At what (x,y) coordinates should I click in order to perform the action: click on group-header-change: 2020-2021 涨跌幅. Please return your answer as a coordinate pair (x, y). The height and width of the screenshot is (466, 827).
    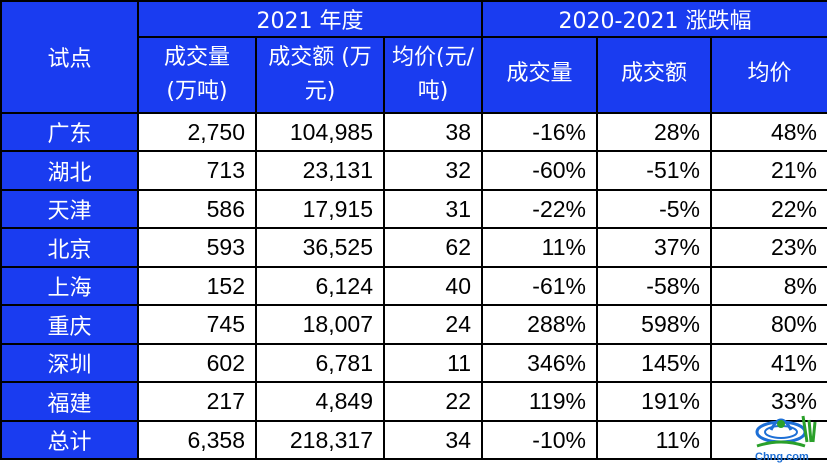
    Looking at the image, I should click on (653, 19).